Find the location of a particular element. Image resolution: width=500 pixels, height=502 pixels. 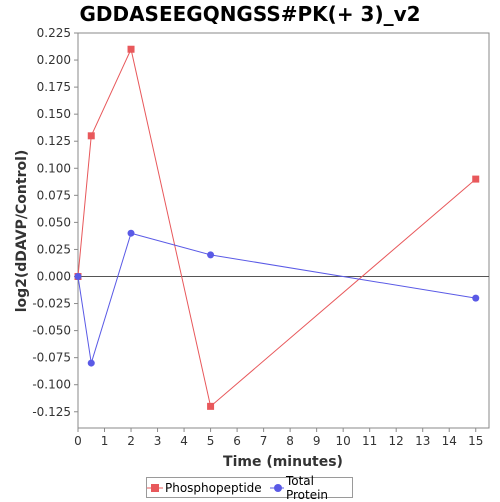

x-tick-label: 12 is located at coordinates (396, 441).